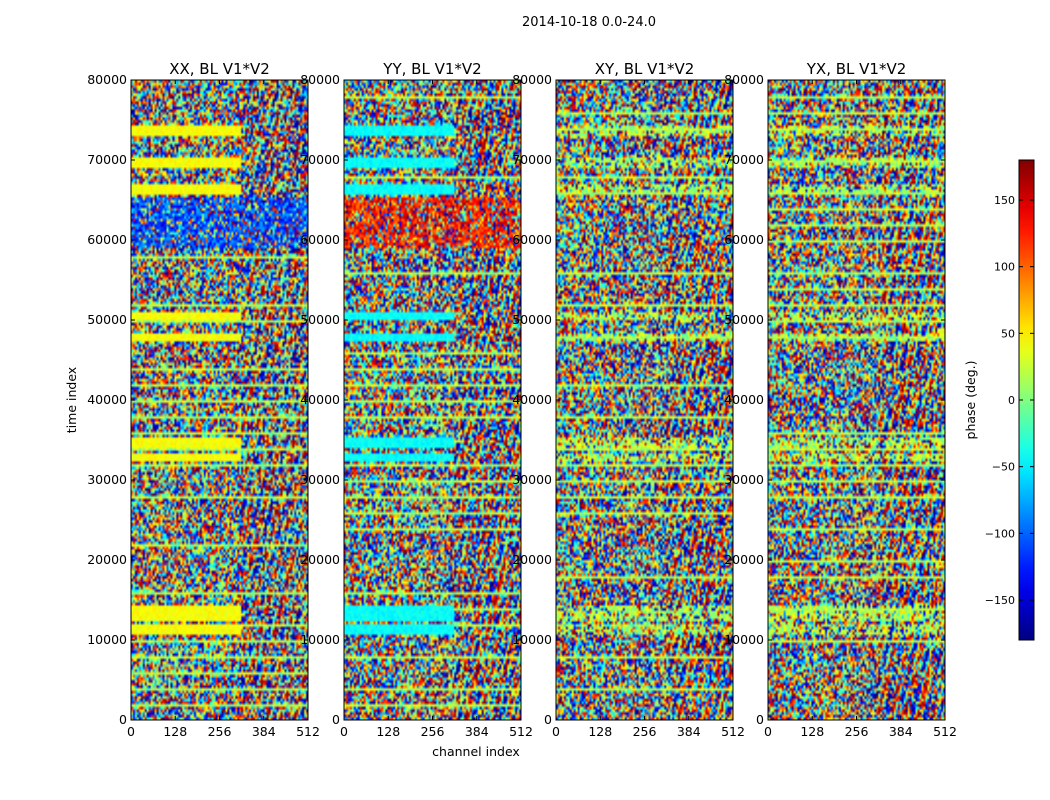 The image size is (1050, 800). What do you see at coordinates (645, 69) in the screenshot?
I see `panel-title: XY, BL V1*V2` at bounding box center [645, 69].